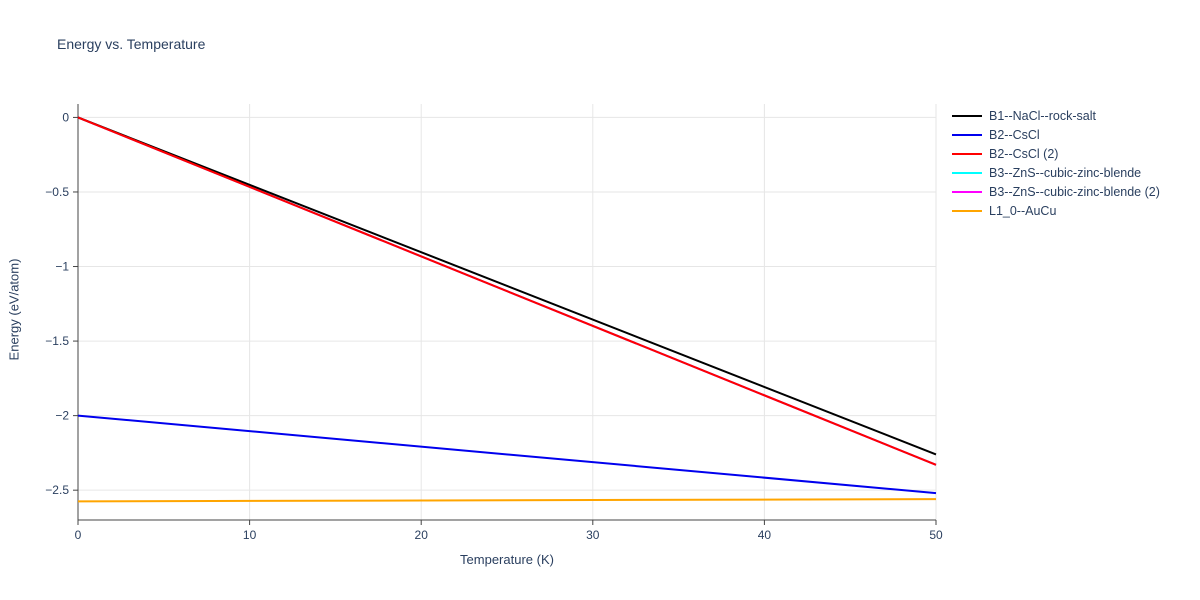 Image resolution: width=1200 pixels, height=600 pixels. Describe the element at coordinates (765, 535) in the screenshot. I see `x-tick-label: 40` at that location.